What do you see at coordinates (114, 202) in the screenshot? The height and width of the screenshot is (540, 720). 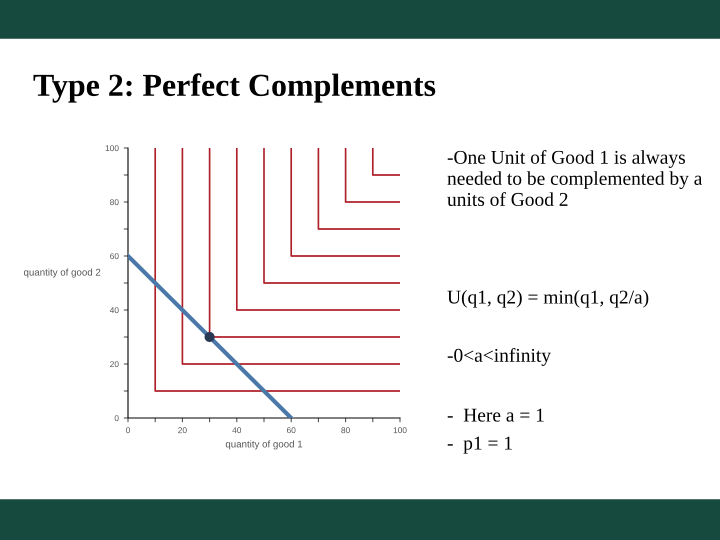 I see `y-tick-label: 80` at bounding box center [114, 202].